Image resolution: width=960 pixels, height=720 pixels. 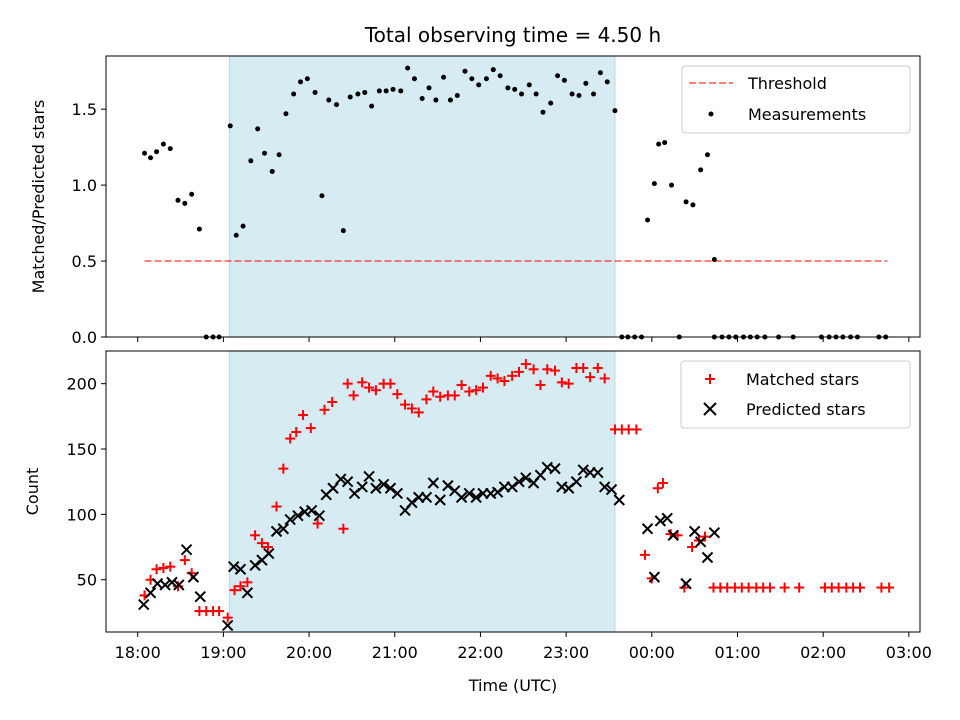 What do you see at coordinates (673, 535) in the screenshot?
I see `predicted-point-69-b` at bounding box center [673, 535].